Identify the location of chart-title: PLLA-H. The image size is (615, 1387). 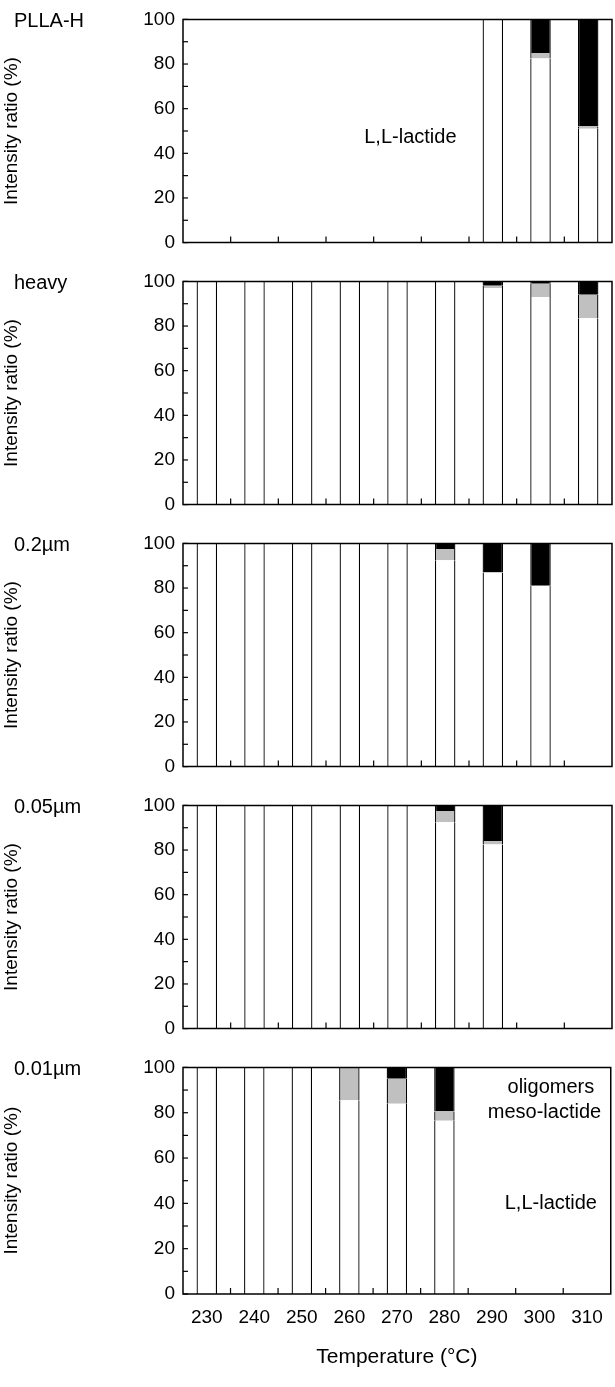
(49, 19).